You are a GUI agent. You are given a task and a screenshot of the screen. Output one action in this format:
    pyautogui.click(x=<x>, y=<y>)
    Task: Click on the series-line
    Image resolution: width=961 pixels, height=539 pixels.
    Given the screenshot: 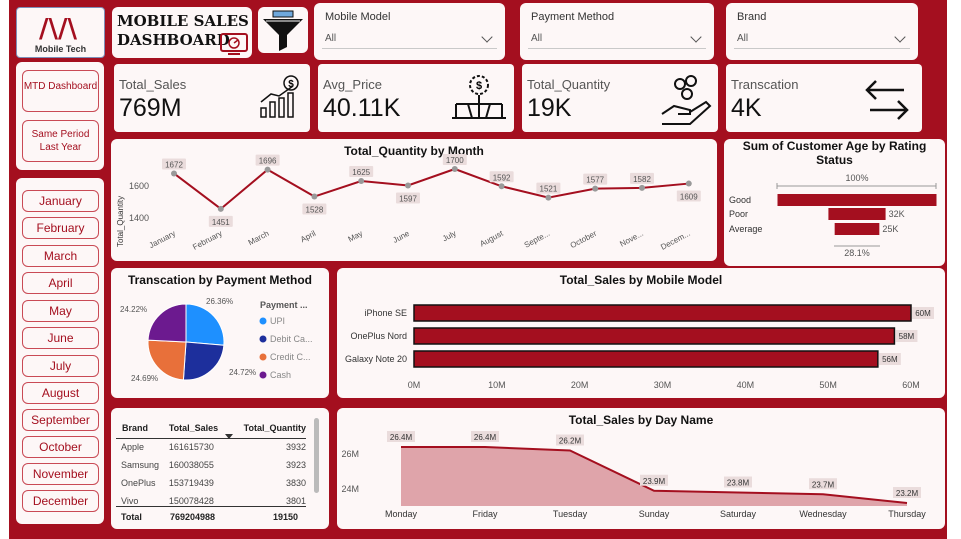 What is the action you would take?
    pyautogui.click(x=654, y=475)
    